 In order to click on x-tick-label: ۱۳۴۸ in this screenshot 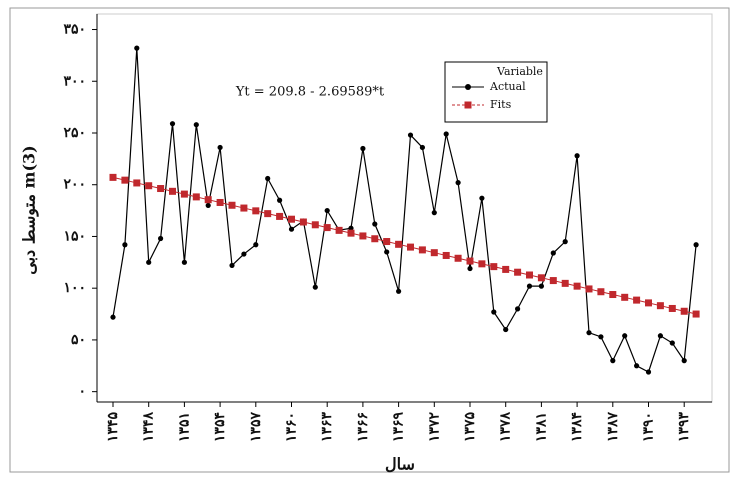, I will do `click(149, 427)`.